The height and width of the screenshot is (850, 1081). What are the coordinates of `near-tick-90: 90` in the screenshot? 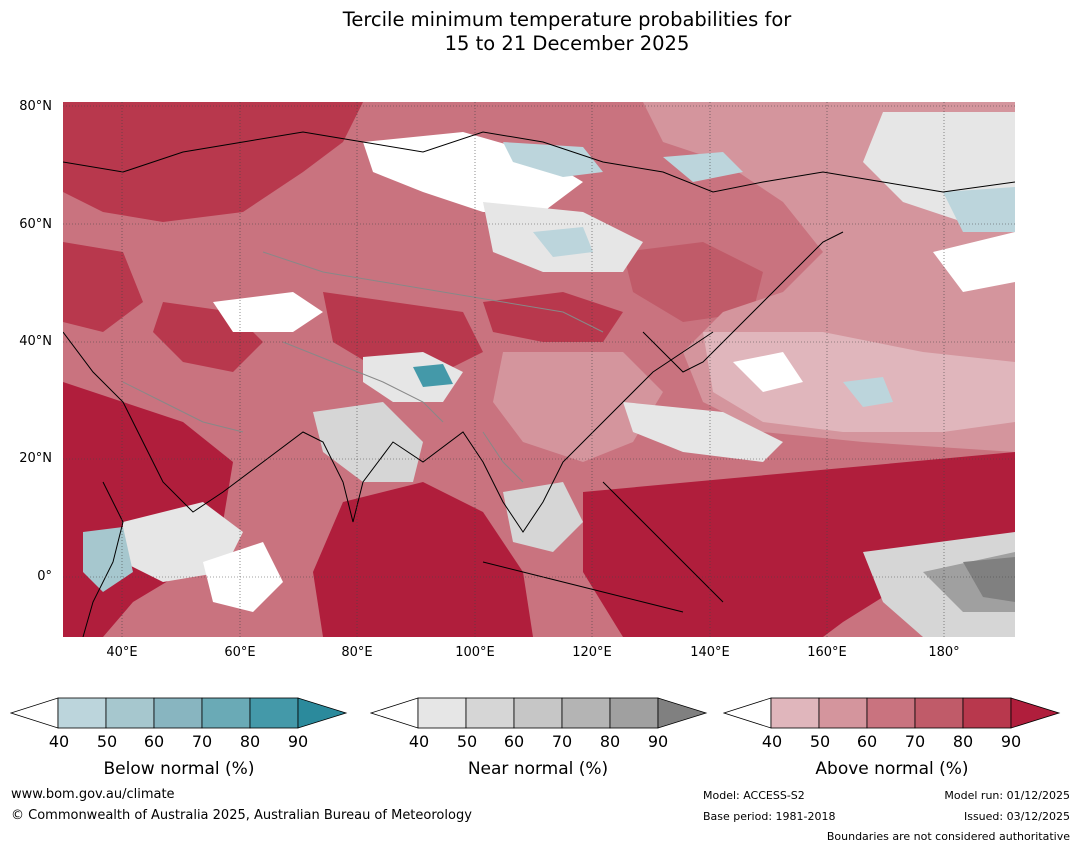 It's located at (658, 741).